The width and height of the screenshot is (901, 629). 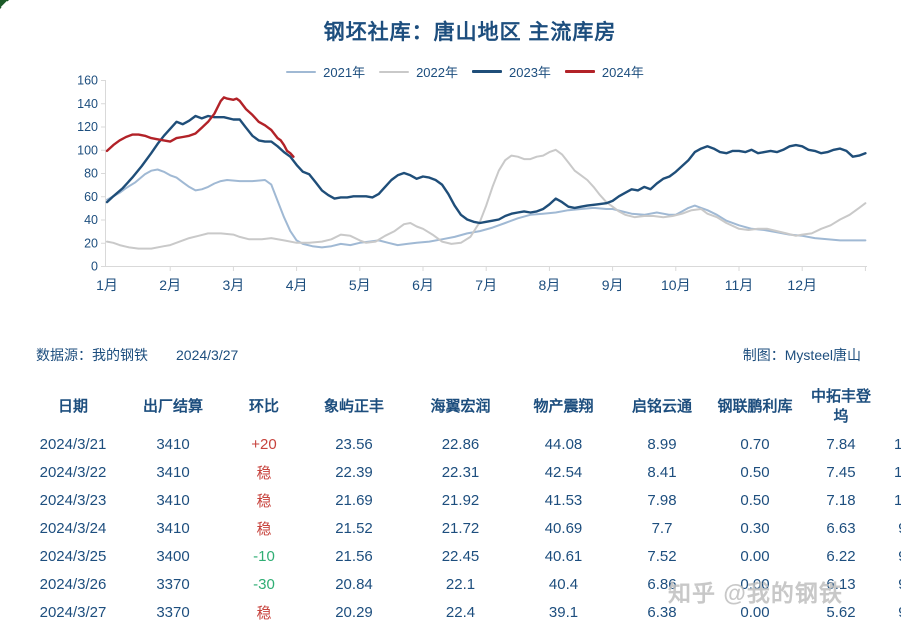 I want to click on legend-label: 2022年, so click(x=437, y=72).